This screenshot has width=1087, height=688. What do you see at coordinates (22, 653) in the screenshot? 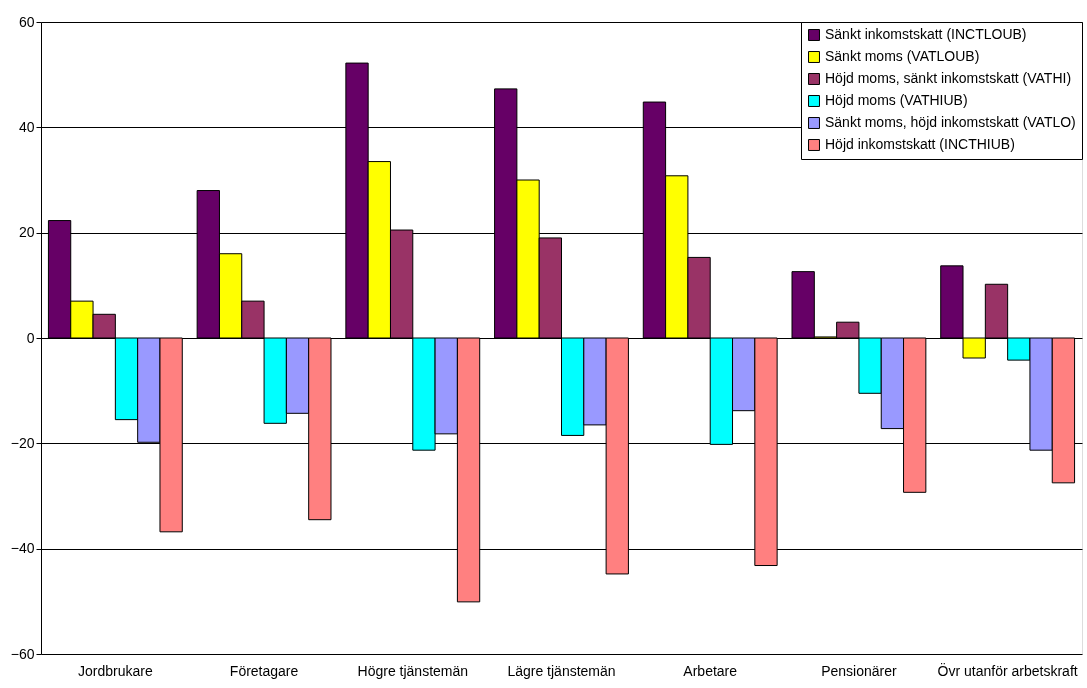
I see `y-tick-label: −60` at bounding box center [22, 653].